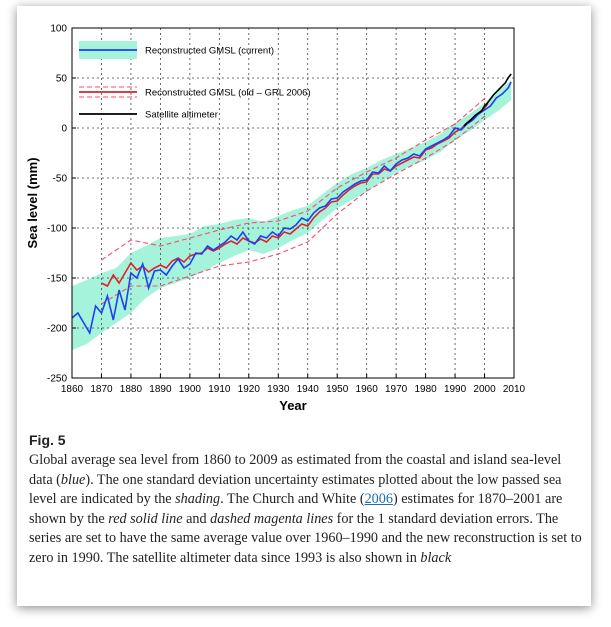 The height and width of the screenshot is (627, 611). I want to click on x-axis-label: Year, so click(292, 405).